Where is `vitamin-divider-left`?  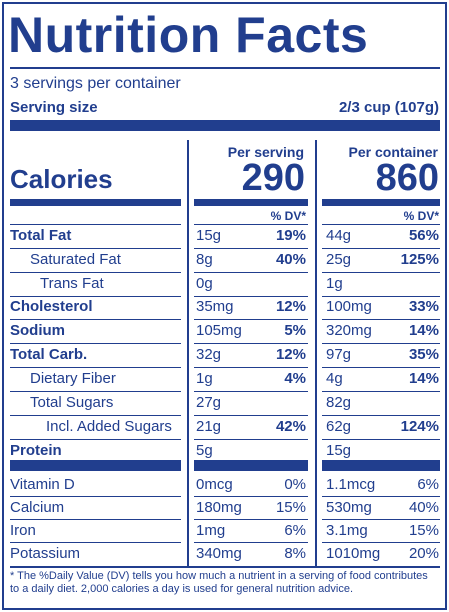
vitamin-divider-left is located at coordinates (95, 465).